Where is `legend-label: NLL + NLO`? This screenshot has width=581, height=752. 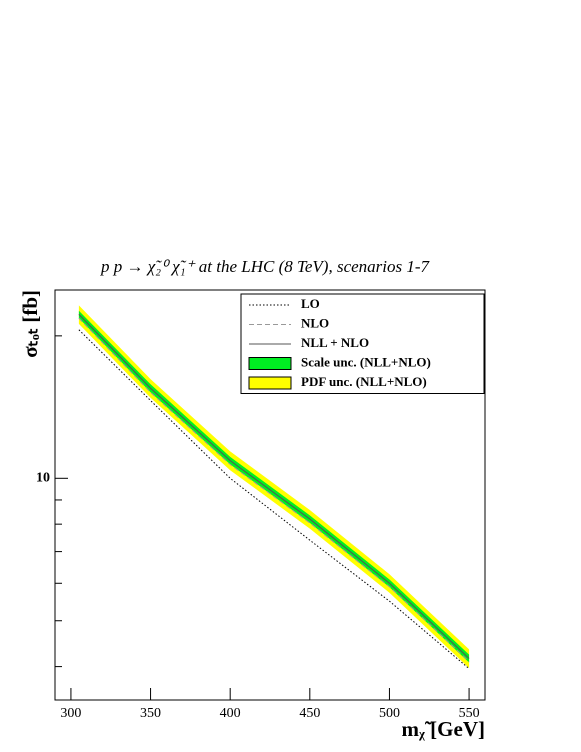
legend-label: NLL + NLO is located at coordinates (335, 342).